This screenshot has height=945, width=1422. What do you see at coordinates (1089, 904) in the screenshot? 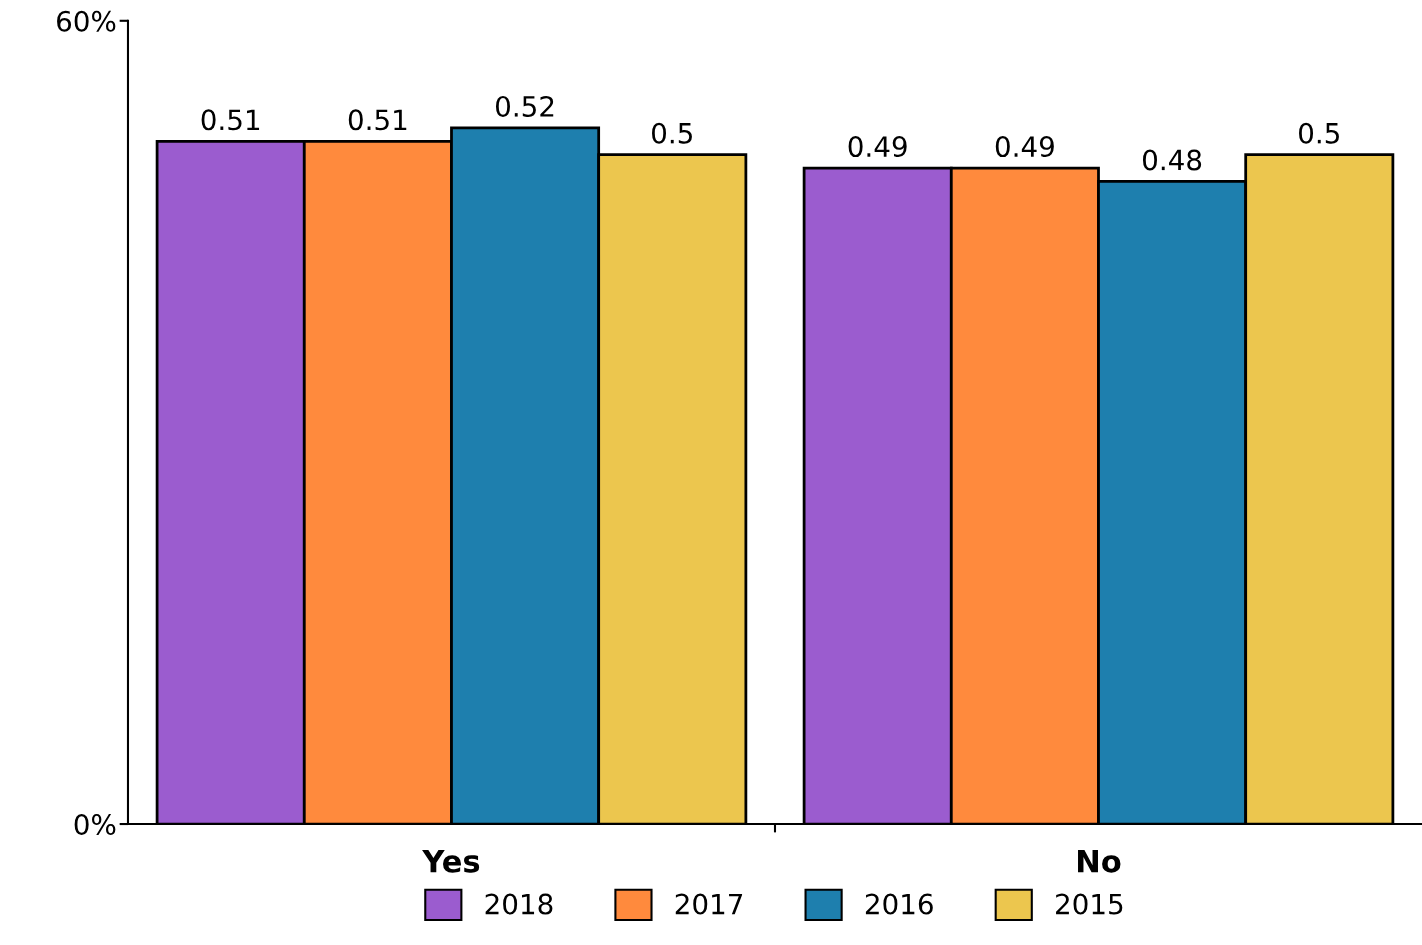
I see `legend-label: 2015` at bounding box center [1089, 904].